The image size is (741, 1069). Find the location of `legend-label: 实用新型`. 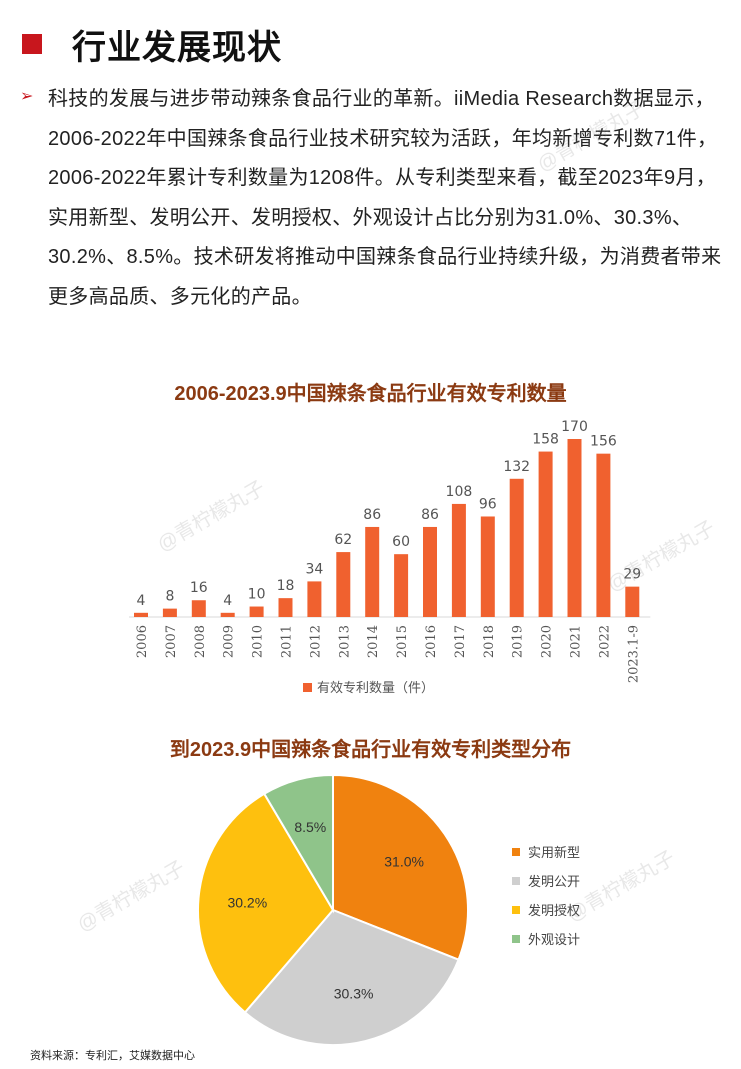

legend-label: 实用新型 is located at coordinates (554, 852).